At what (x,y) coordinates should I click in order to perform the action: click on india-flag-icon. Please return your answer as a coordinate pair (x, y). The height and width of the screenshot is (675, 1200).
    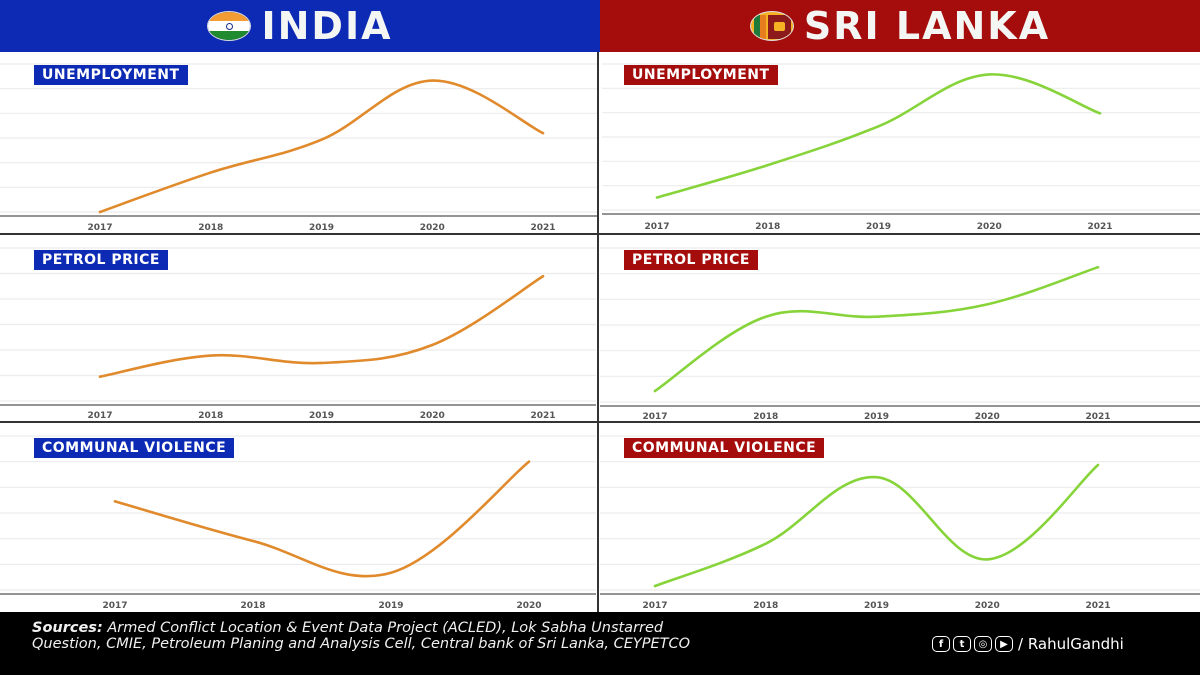
    Looking at the image, I should click on (229, 26).